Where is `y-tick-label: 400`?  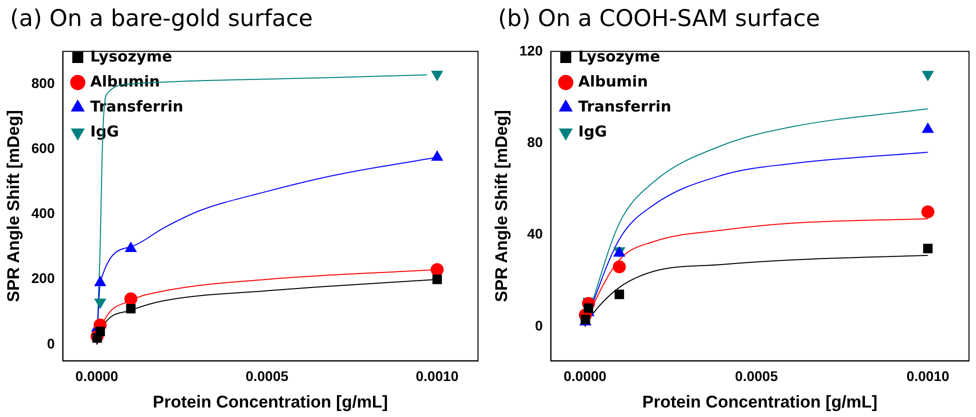 y-tick-label: 400 is located at coordinates (43, 213).